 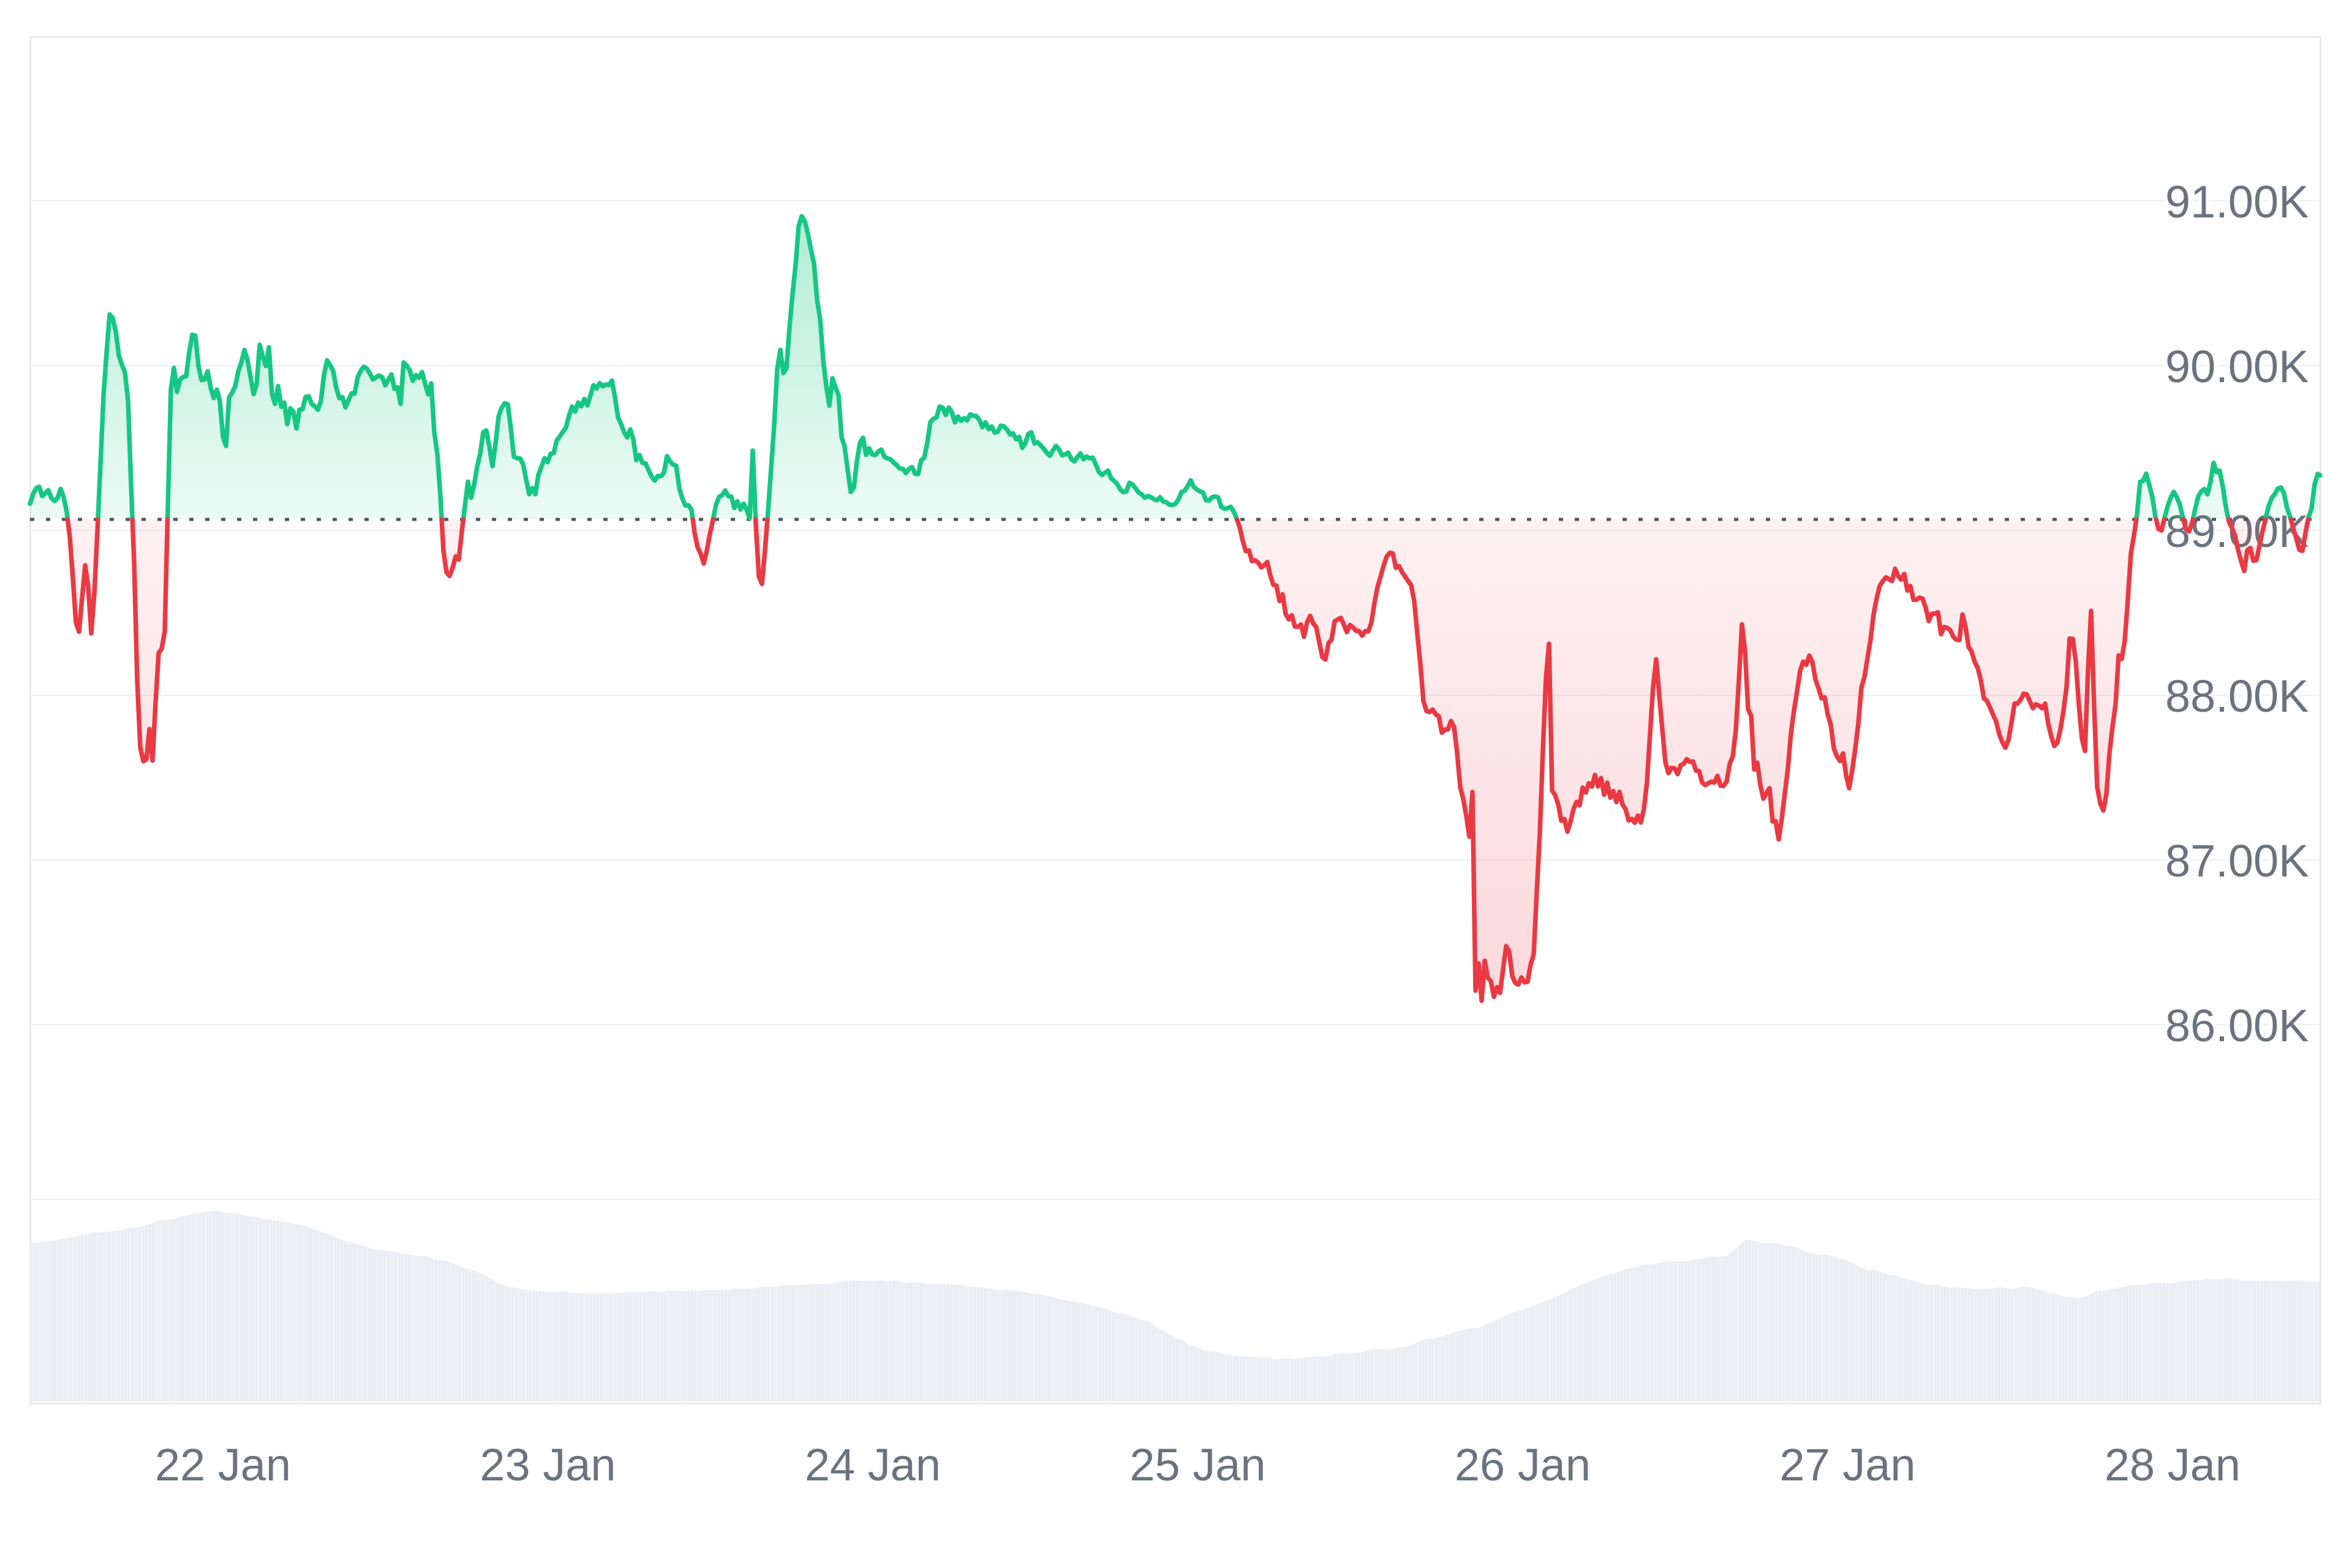 I want to click on svg-text: 86.00K, so click(x=2237, y=1025).